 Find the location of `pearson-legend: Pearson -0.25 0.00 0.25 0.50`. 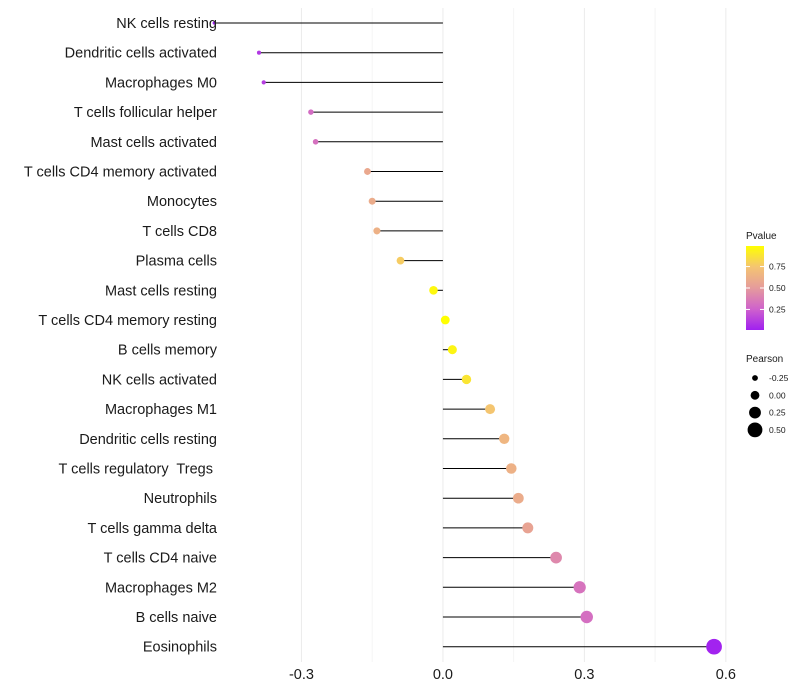

pearson-legend: Pearson -0.25 0.00 0.25 0.50 is located at coordinates (767, 396).